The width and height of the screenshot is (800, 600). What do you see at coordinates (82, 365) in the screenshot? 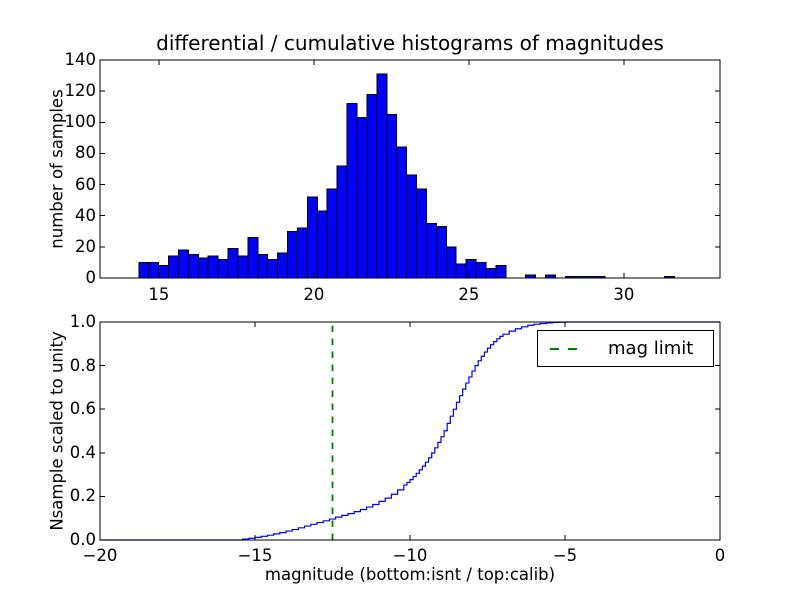
I see `tick-label: 0.8` at bounding box center [82, 365].